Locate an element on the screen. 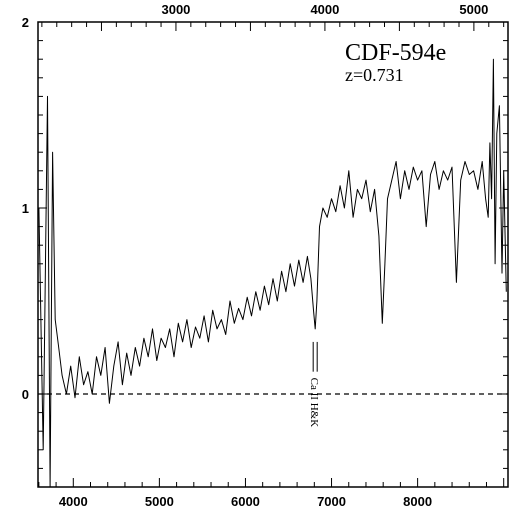 Image resolution: width=512 pixels, height=512 pixels. bottom-tick-label: 7000 is located at coordinates (331, 501).